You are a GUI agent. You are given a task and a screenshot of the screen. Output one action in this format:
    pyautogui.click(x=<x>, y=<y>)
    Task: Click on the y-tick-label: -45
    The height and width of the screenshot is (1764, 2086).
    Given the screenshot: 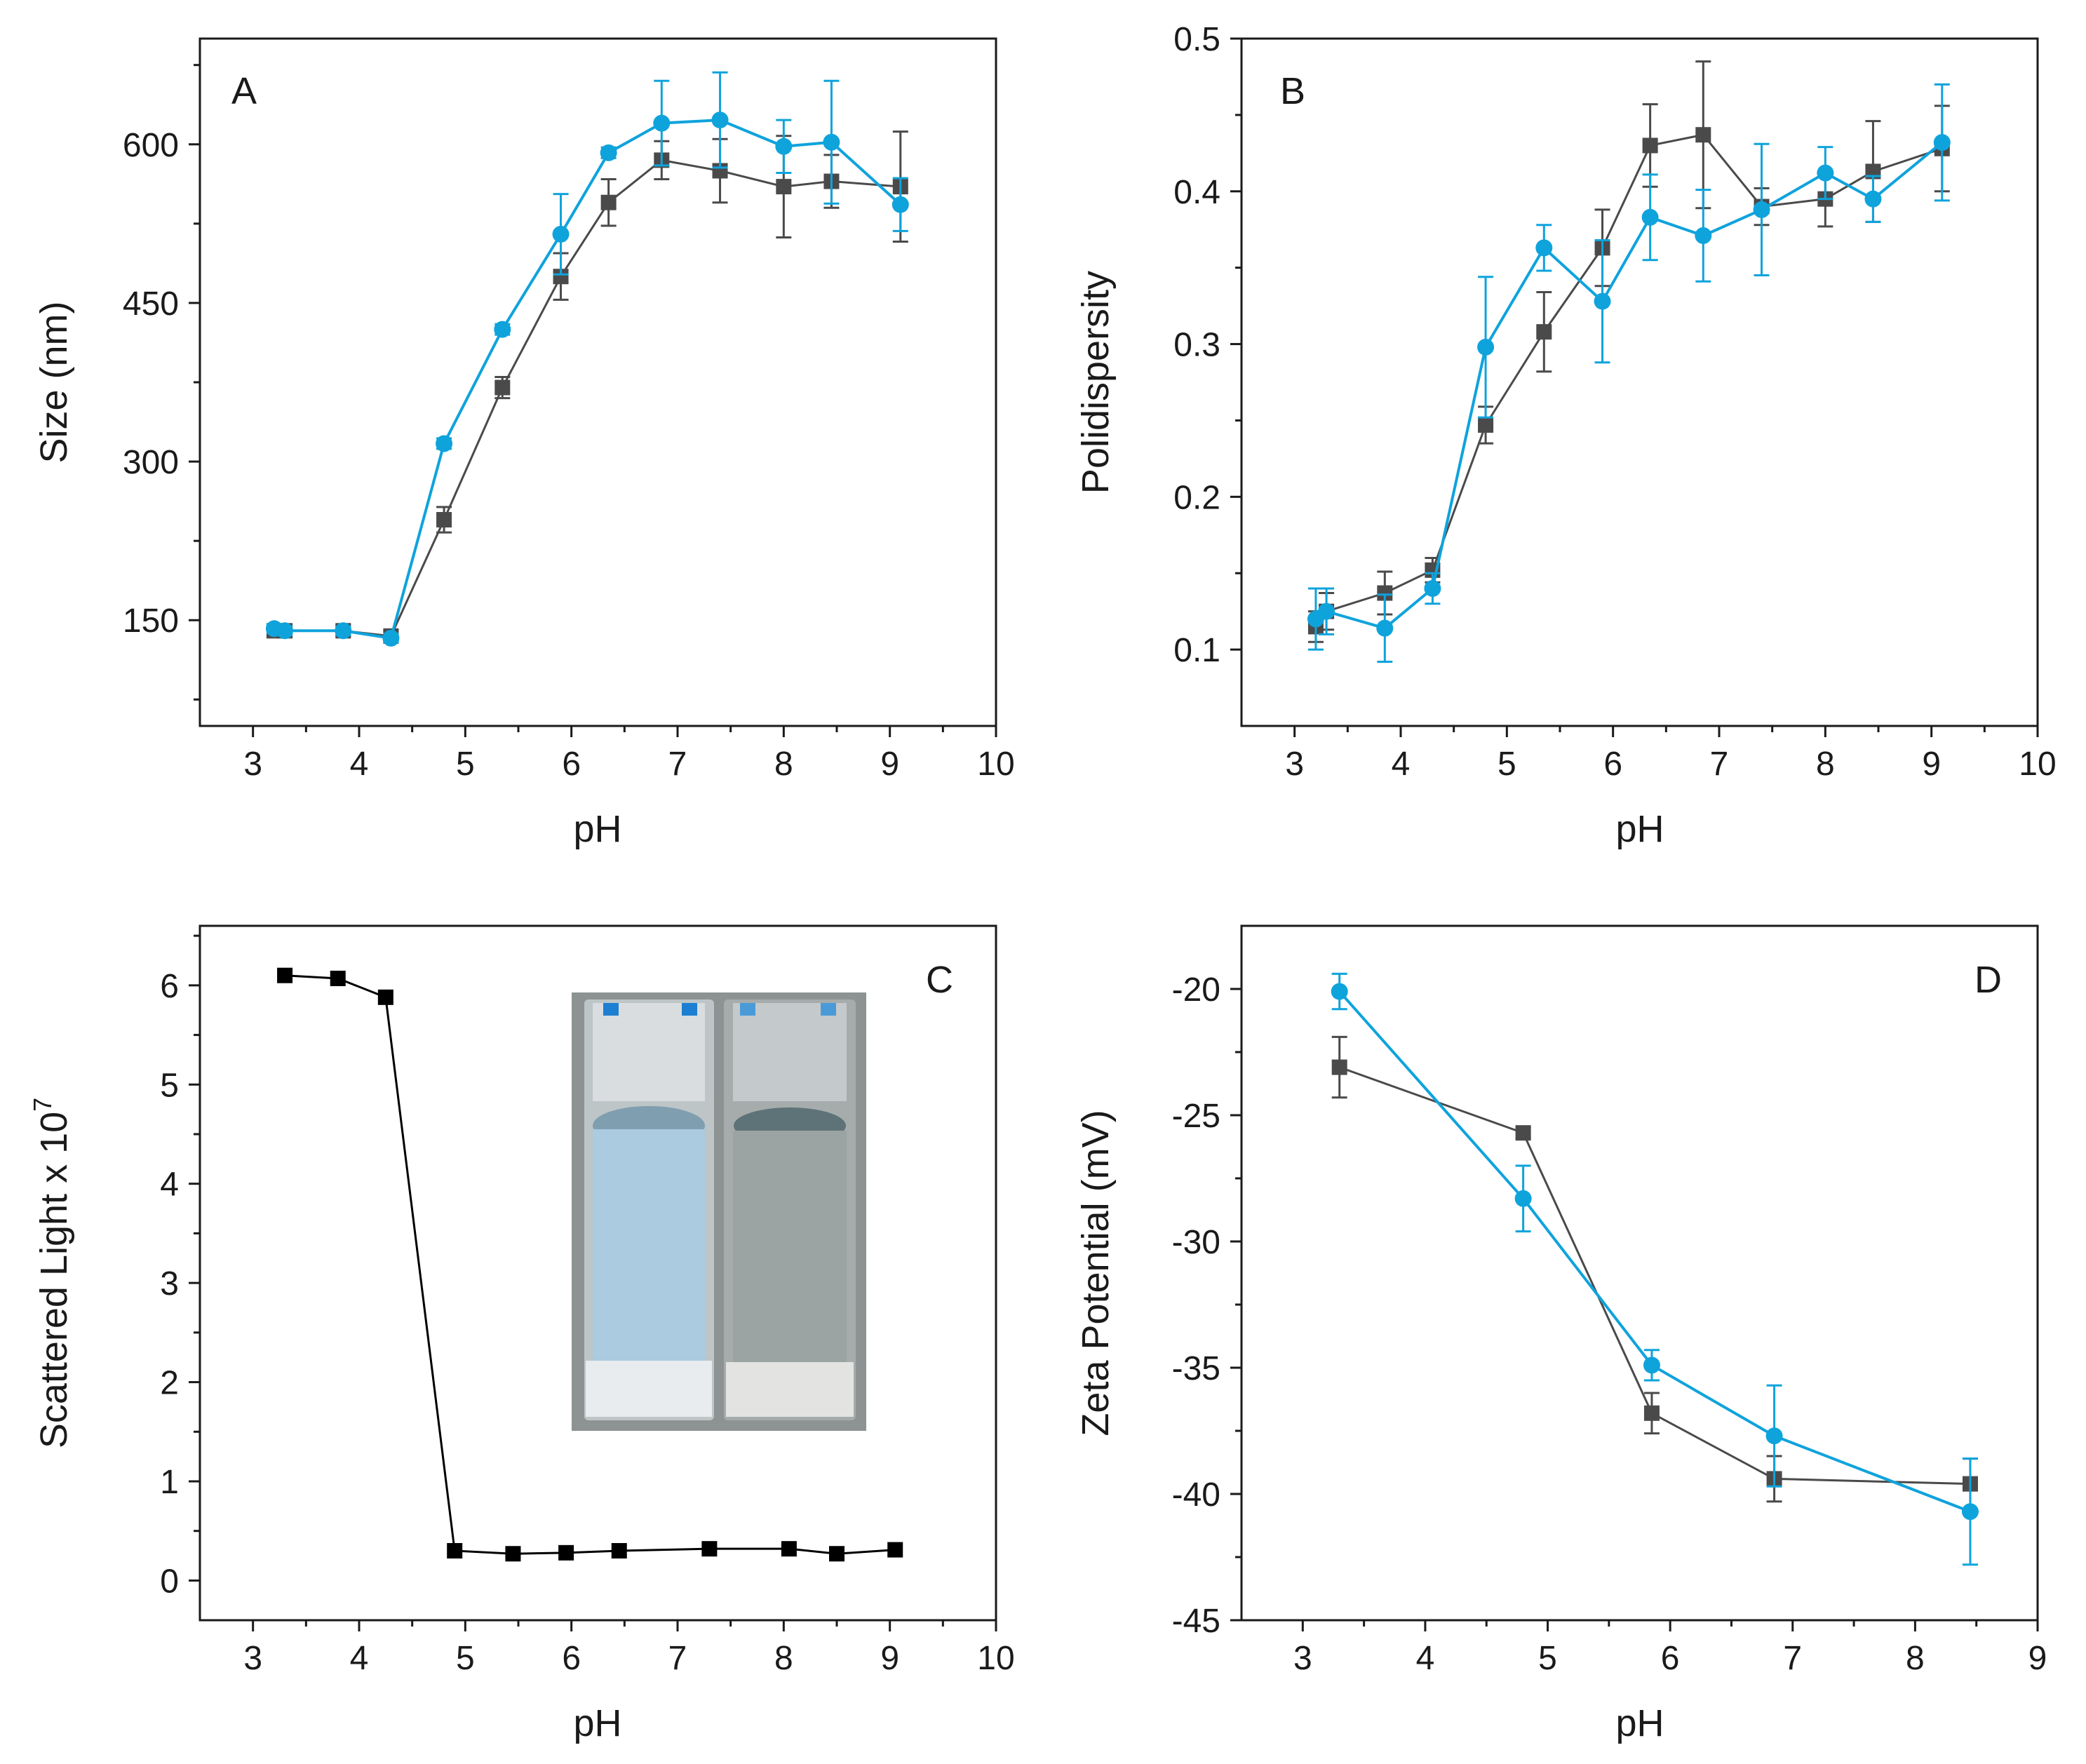 What is the action you would take?
    pyautogui.click(x=1196, y=1621)
    